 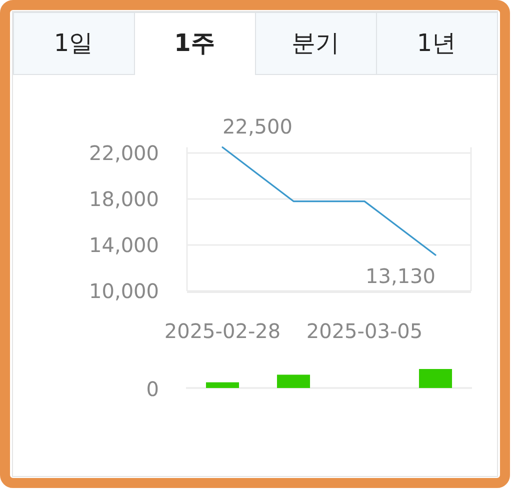 What do you see at coordinates (124, 199) in the screenshot?
I see `y-tick-label: 18,000` at bounding box center [124, 199].